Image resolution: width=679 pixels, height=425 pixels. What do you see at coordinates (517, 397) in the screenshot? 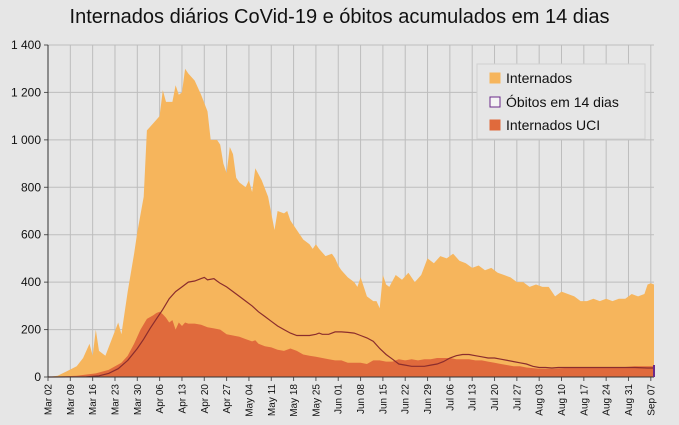
I see `x-tick-label: Jul 27` at bounding box center [517, 397].